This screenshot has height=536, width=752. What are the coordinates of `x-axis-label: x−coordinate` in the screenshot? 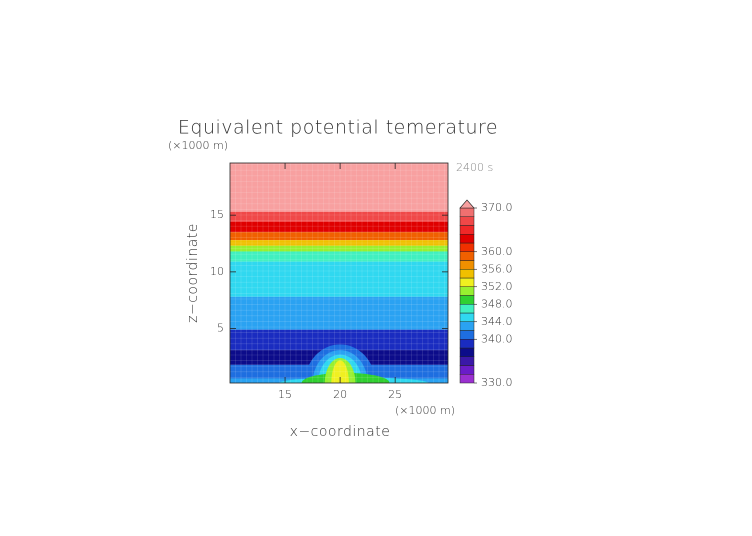 It's located at (340, 432).